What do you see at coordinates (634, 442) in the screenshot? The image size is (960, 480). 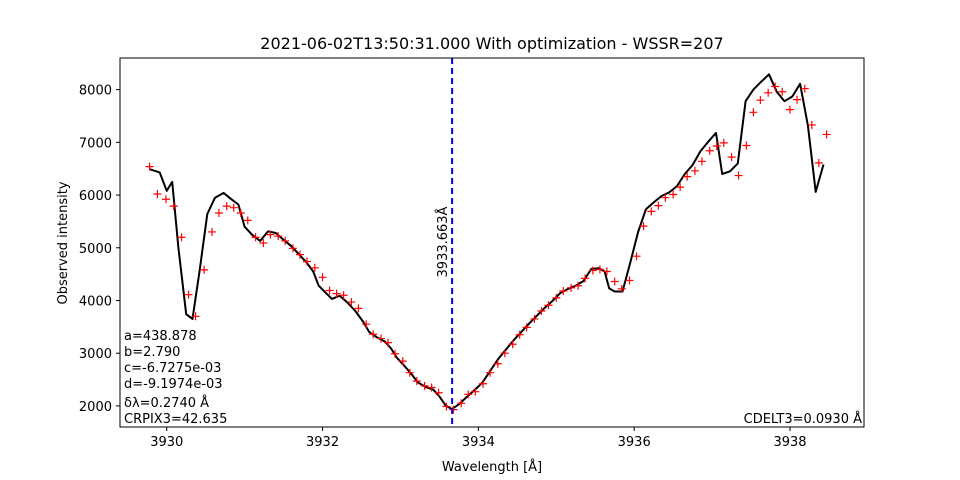 I see `x-tick-label: 3936` at bounding box center [634, 442].